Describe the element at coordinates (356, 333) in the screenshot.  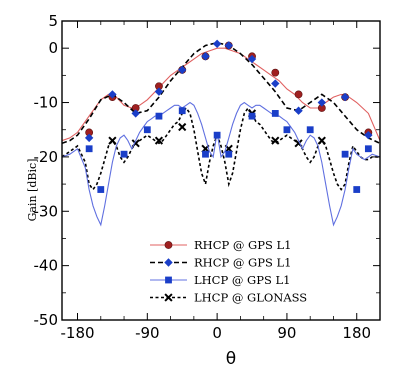
I see `x-tick-label: 180` at that location.